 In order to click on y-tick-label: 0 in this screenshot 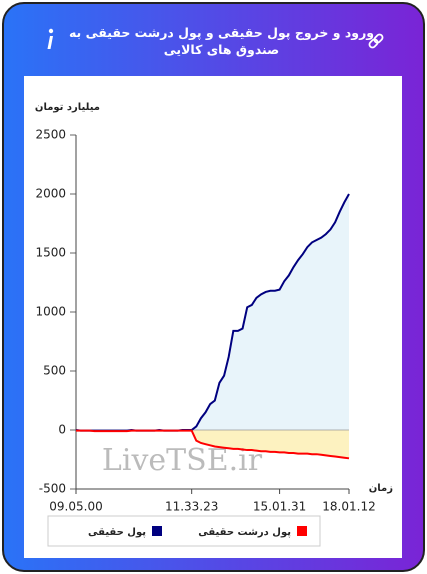, I will do `click(62, 430)`.